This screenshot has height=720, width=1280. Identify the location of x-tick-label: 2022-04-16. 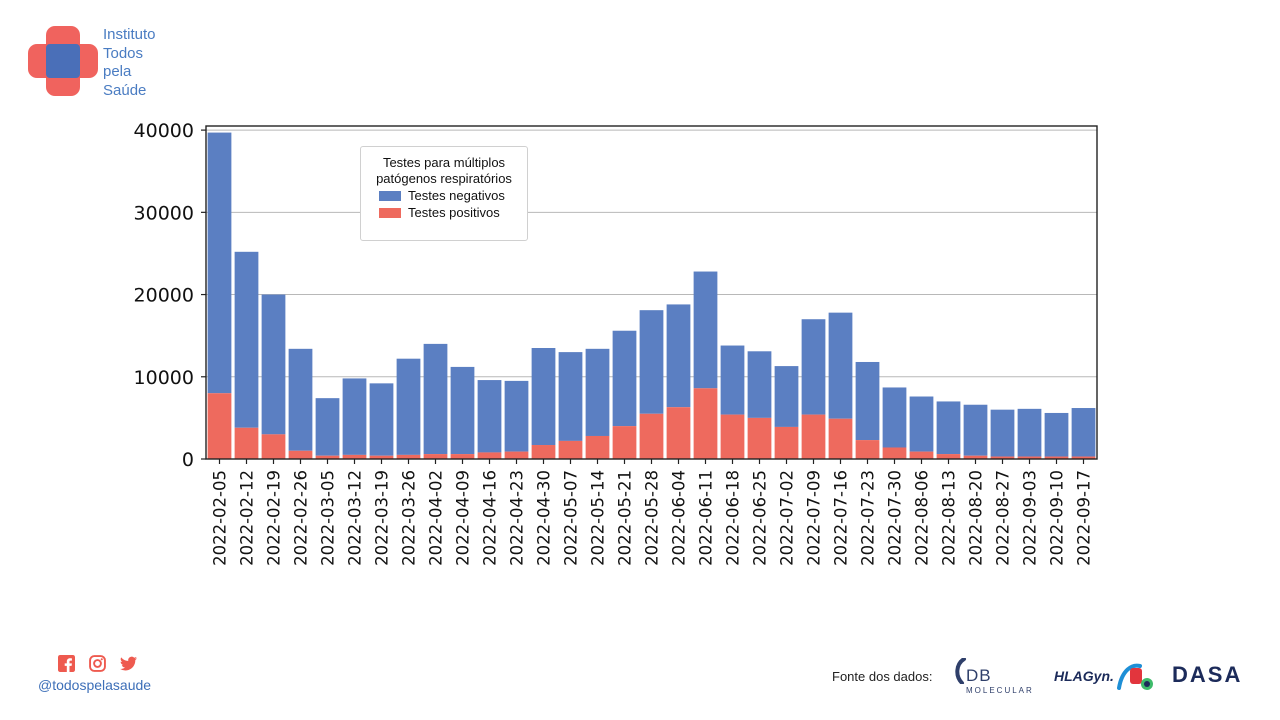
(490, 518).